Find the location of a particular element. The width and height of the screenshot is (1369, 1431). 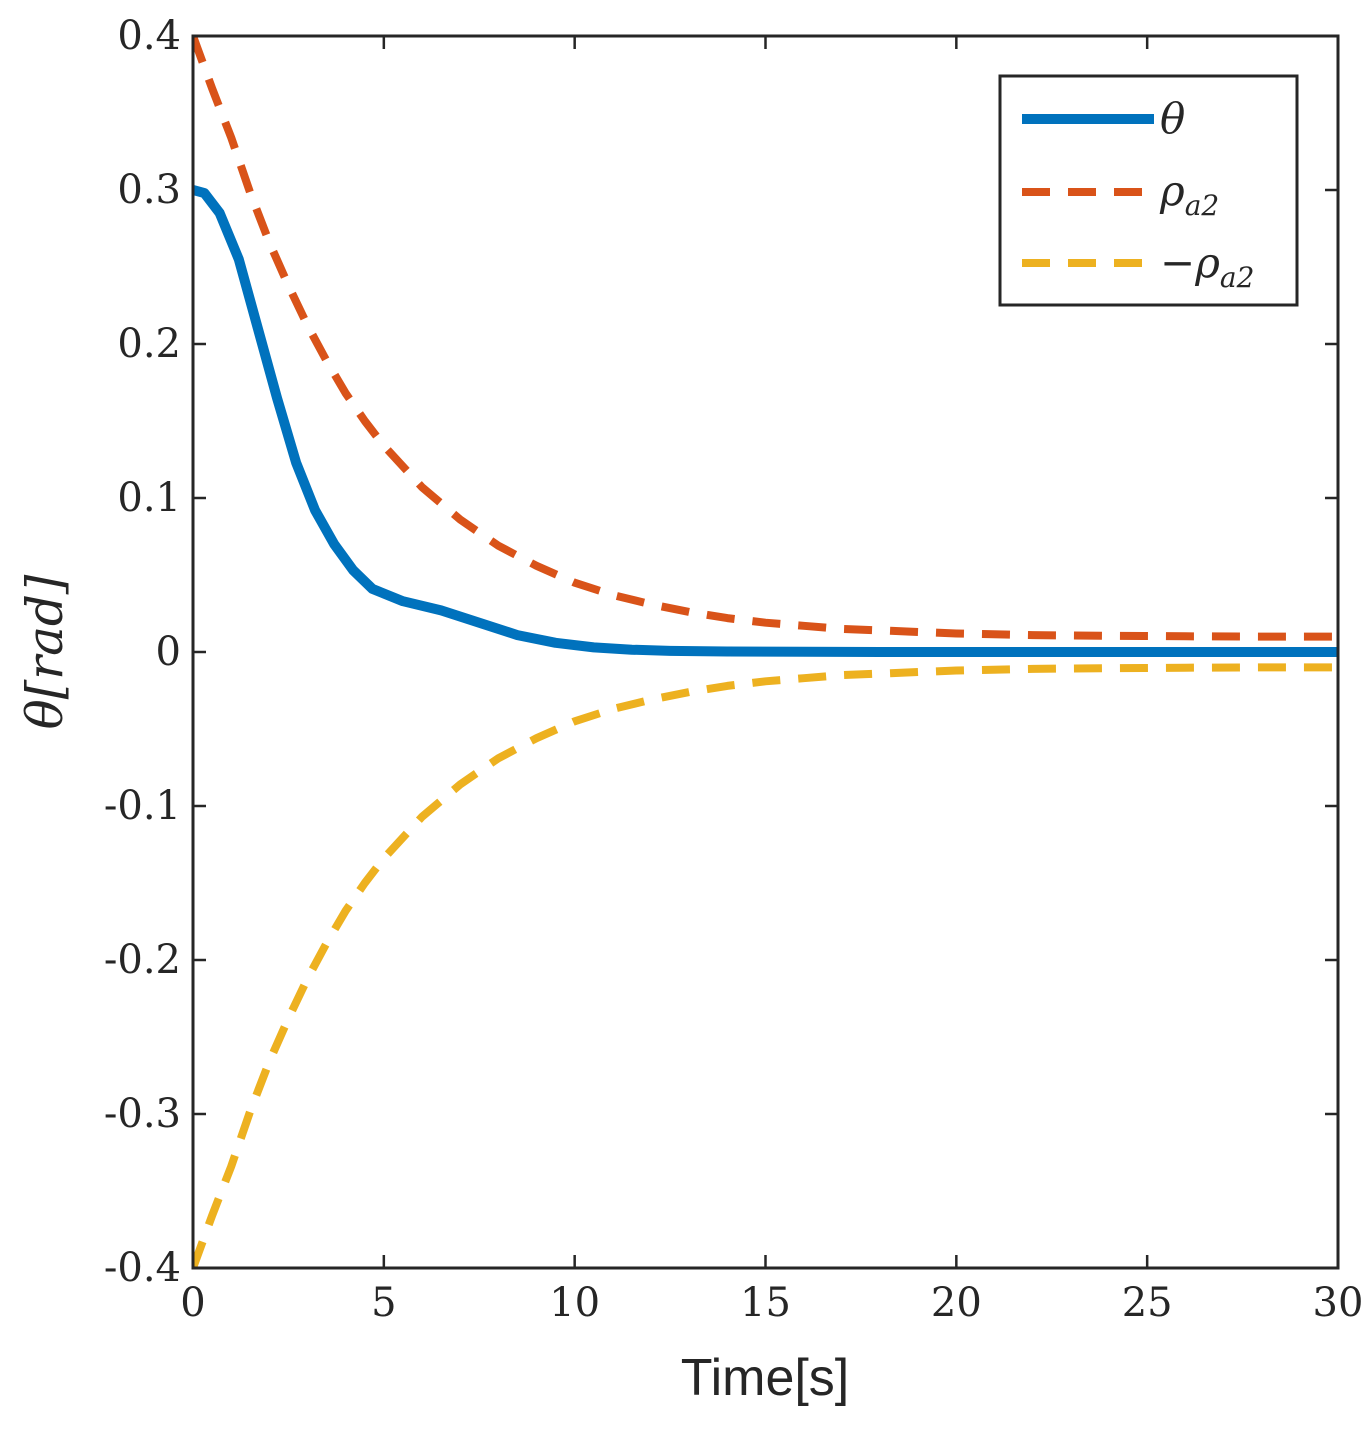

y-tick-label: -0.4 is located at coordinates (142, 1268).